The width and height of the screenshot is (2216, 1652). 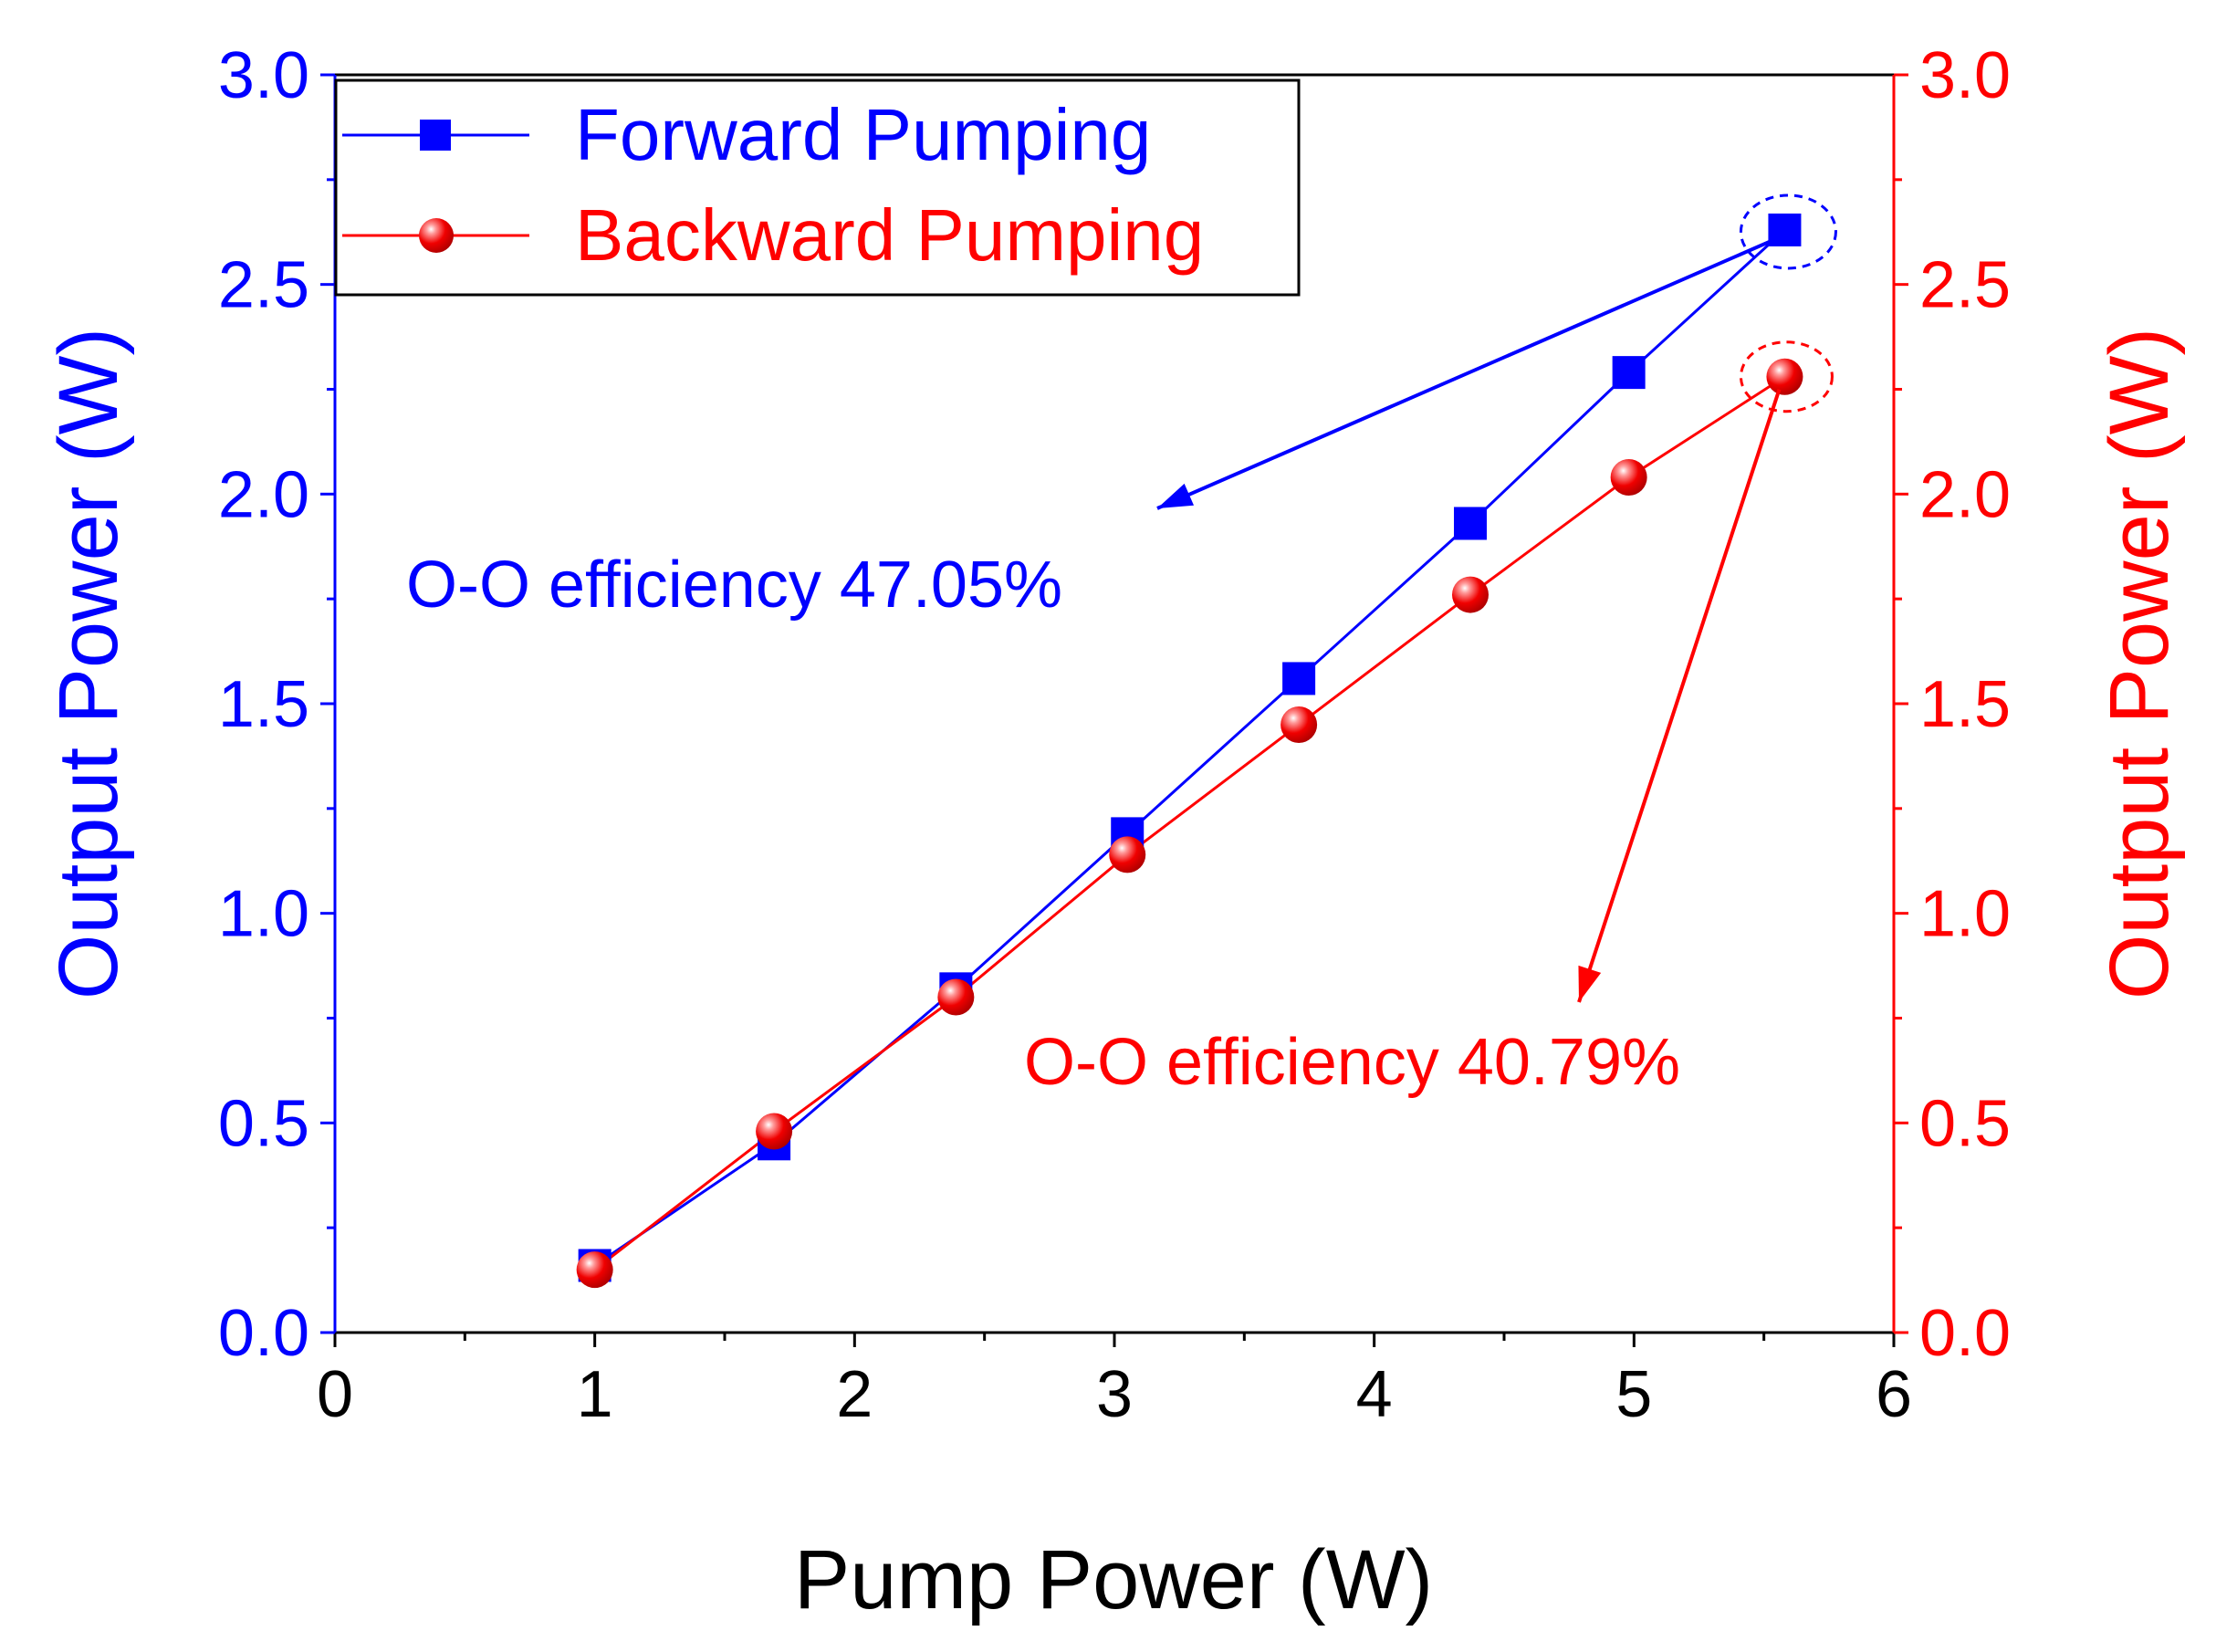 What do you see at coordinates (1965, 285) in the screenshot?
I see `right-y-tick-label: 2.5` at bounding box center [1965, 285].